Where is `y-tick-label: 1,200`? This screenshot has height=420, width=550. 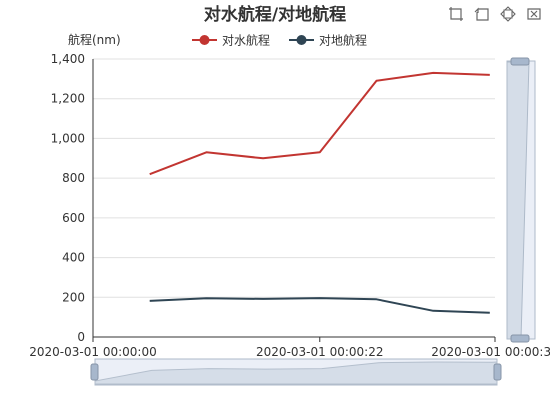 y-tick-label: 1,200 is located at coordinates (68, 99).